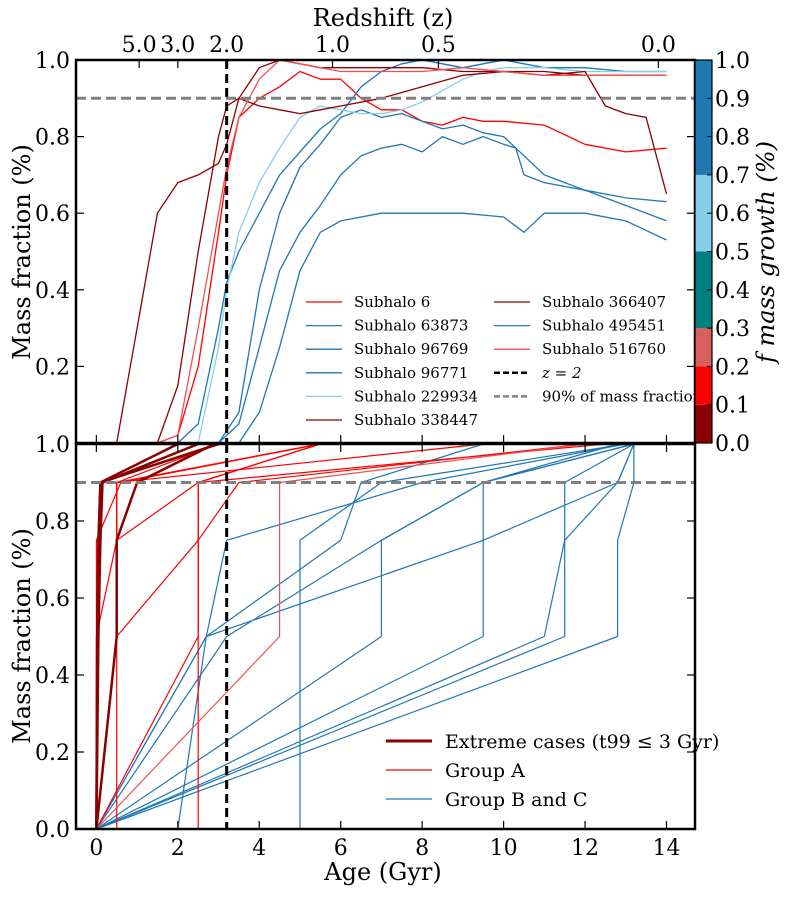 This screenshot has height=898, width=789. I want to click on top-ylabel: Mass fraction (%), so click(22, 252).